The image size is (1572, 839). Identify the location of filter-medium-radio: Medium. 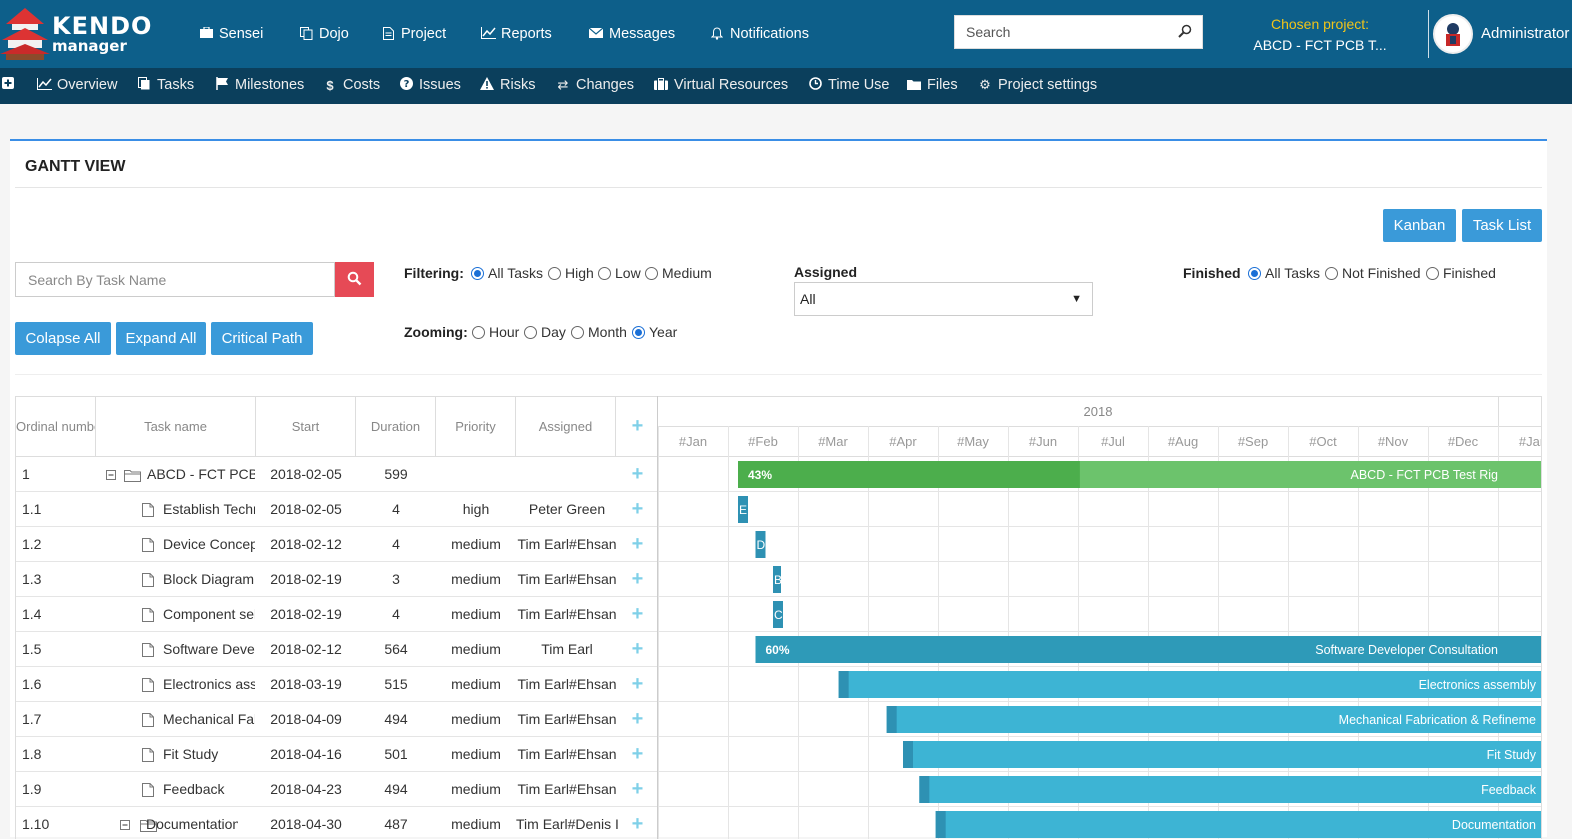
(678, 273).